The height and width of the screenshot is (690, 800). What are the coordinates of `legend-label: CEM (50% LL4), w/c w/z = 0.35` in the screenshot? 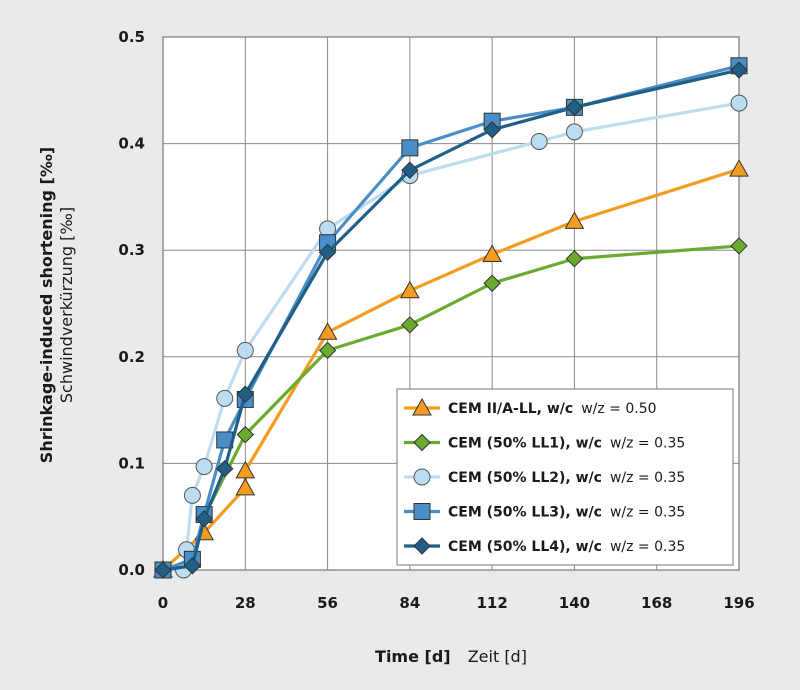 It's located at (566, 547).